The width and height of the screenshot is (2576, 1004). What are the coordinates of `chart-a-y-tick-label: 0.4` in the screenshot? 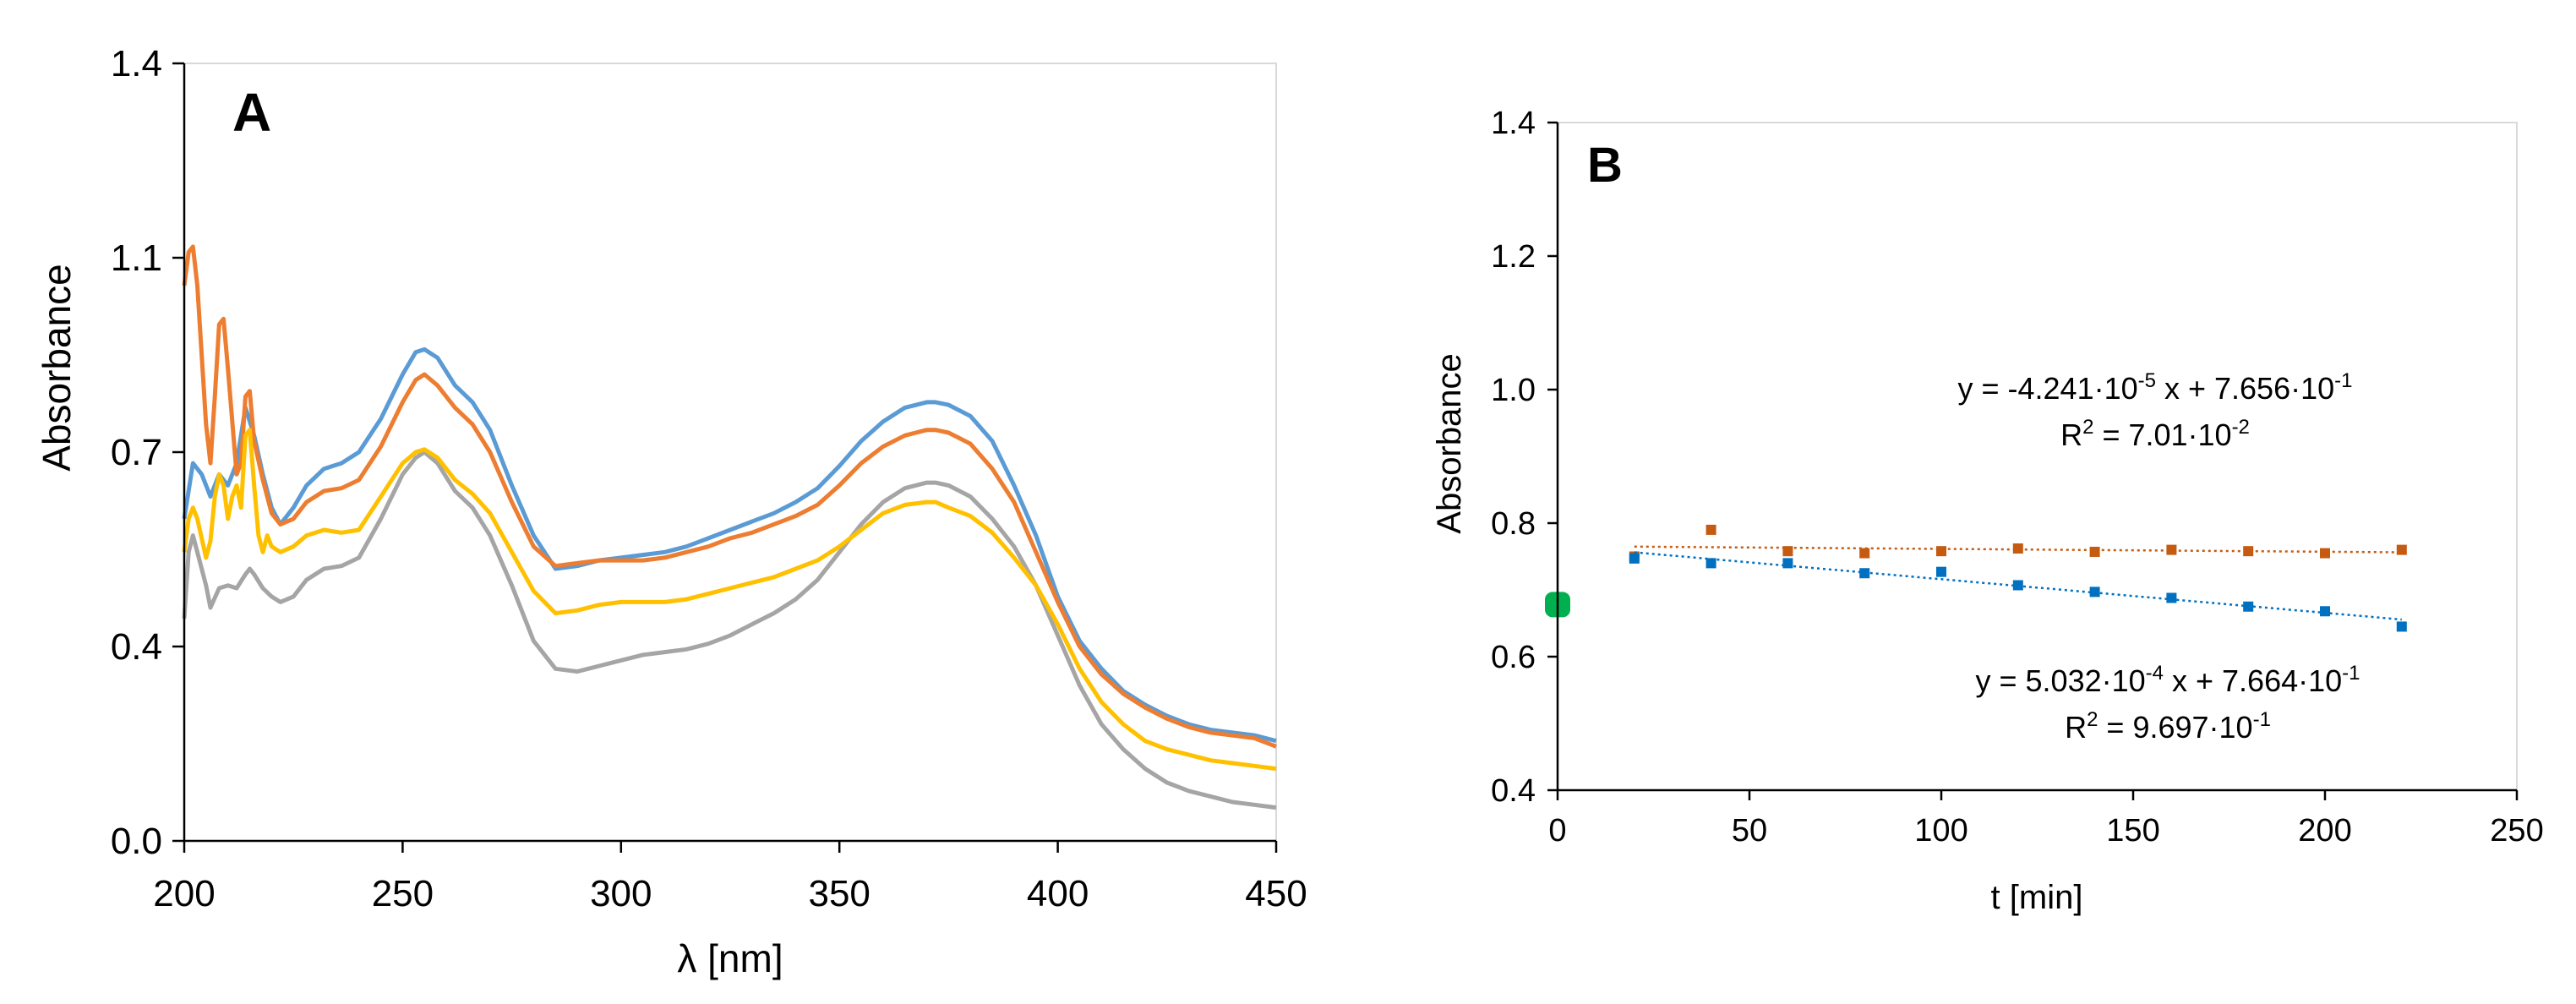 It's located at (136, 647).